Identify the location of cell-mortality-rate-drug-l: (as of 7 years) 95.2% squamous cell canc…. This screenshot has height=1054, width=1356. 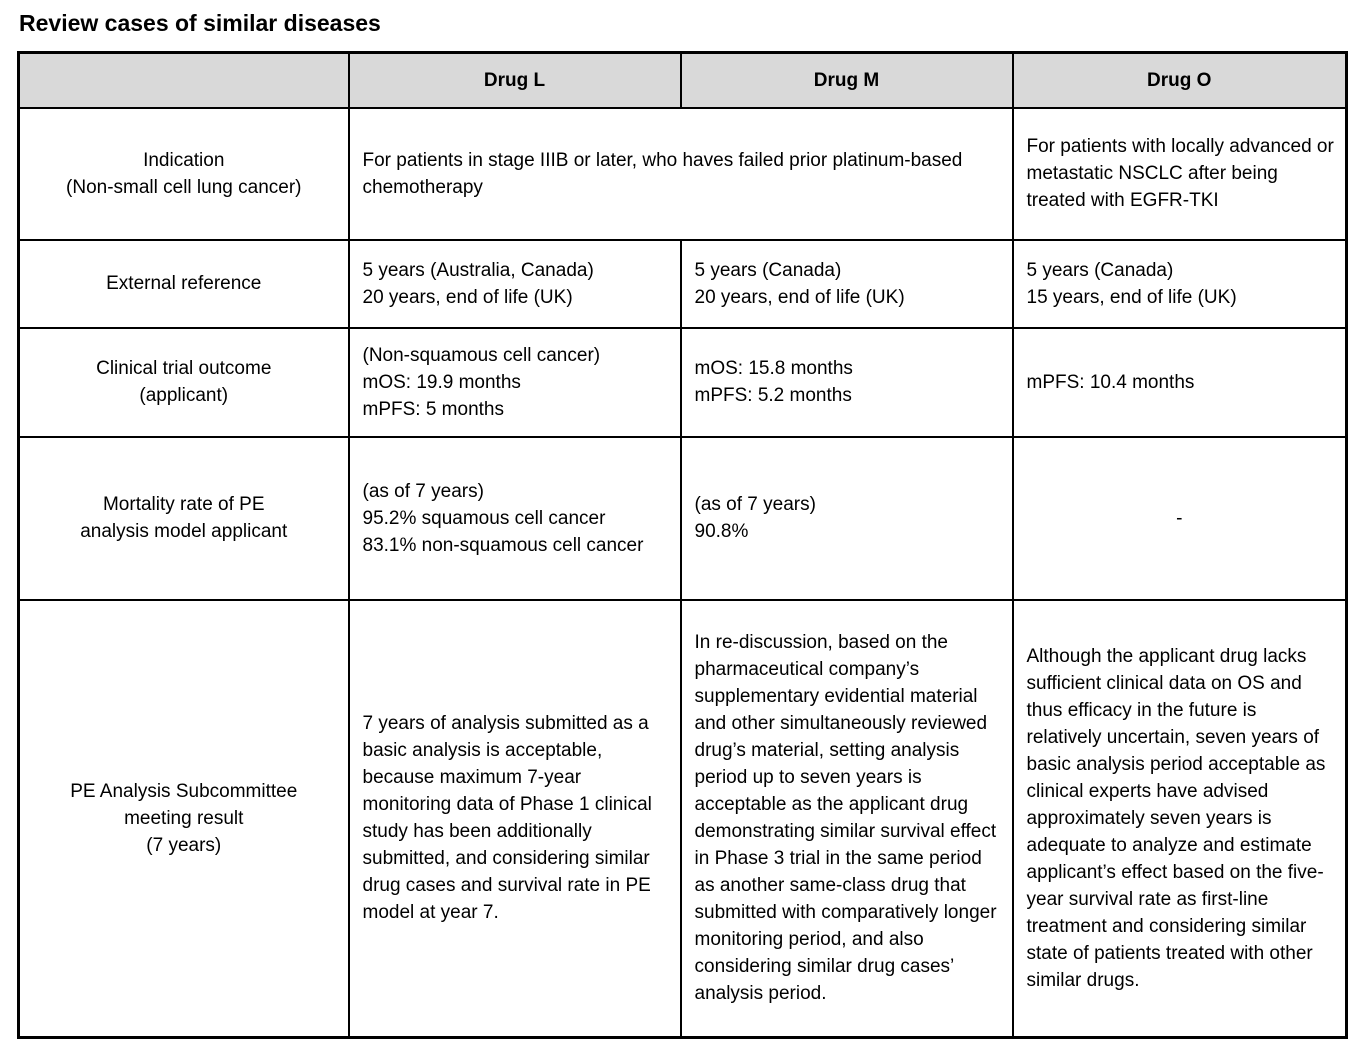
(514, 518).